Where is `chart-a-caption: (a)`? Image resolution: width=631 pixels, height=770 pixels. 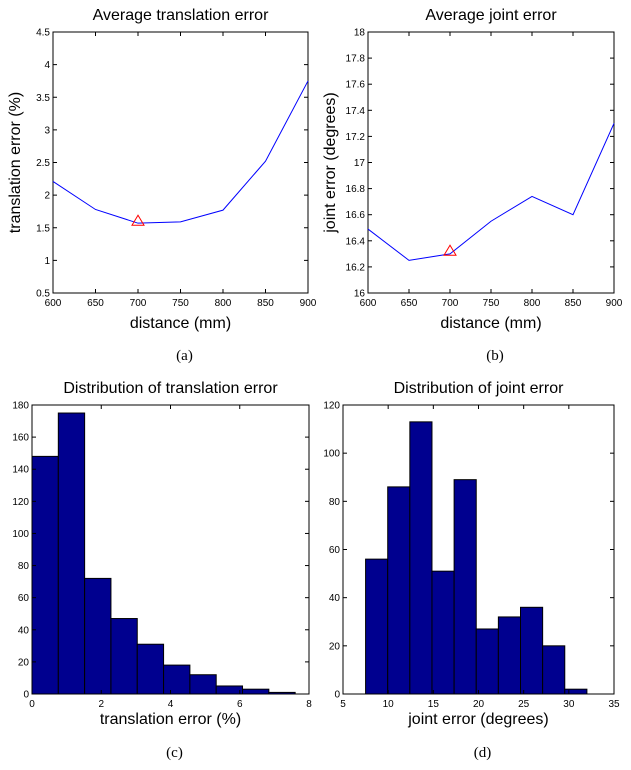 chart-a-caption: (a) is located at coordinates (184, 356).